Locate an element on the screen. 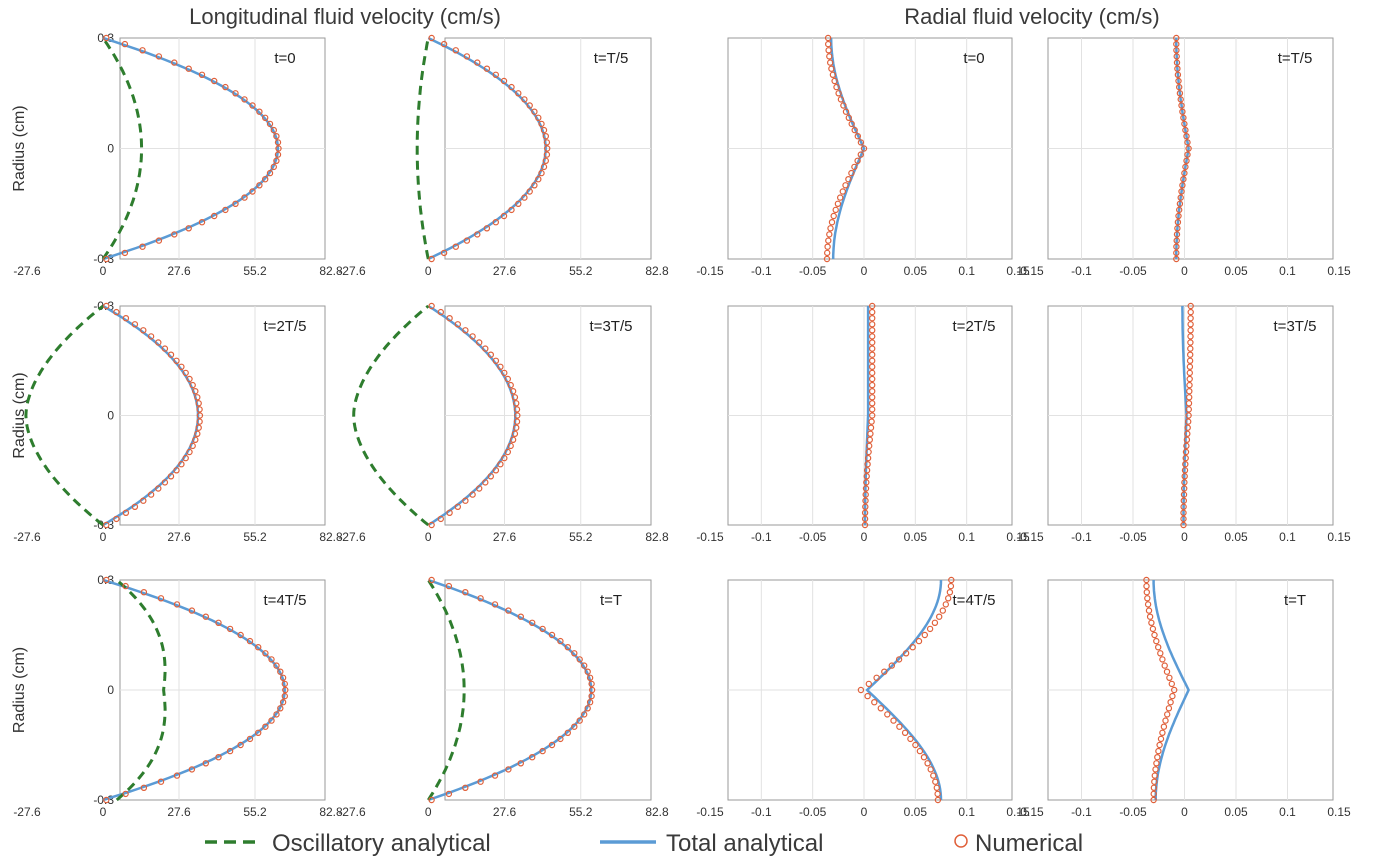 Image resolution: width=1379 pixels, height=862 pixels. legend-total-label: Total analytical is located at coordinates (744, 843).